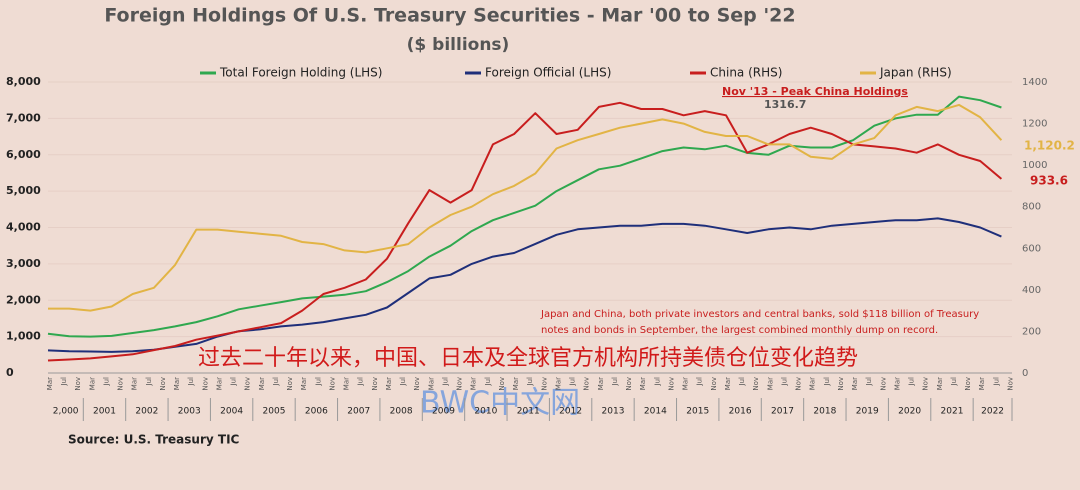 This screenshot has width=1080, height=490. What do you see at coordinates (458, 45) in the screenshot?
I see `chart-subtitle: ($ billions)` at bounding box center [458, 45].